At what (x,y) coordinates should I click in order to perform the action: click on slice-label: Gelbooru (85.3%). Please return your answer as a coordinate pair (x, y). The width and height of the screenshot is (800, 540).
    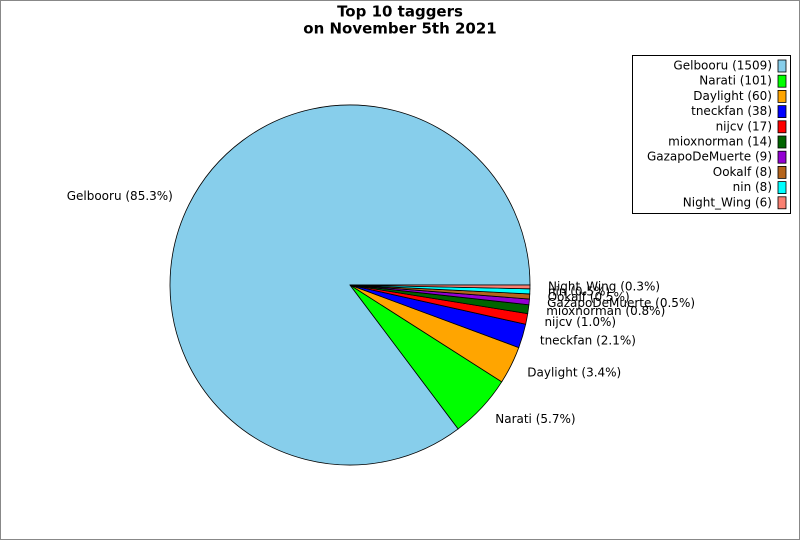
    Looking at the image, I should click on (120, 196).